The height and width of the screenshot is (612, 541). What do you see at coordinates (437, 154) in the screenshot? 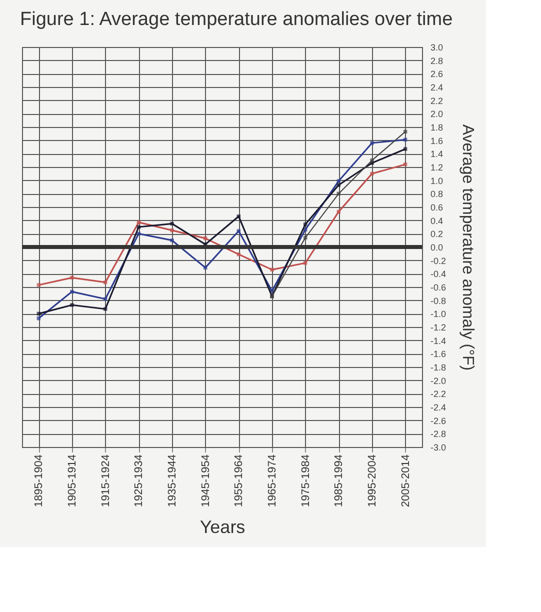
I see `y-tick-label: 1.4` at bounding box center [437, 154].